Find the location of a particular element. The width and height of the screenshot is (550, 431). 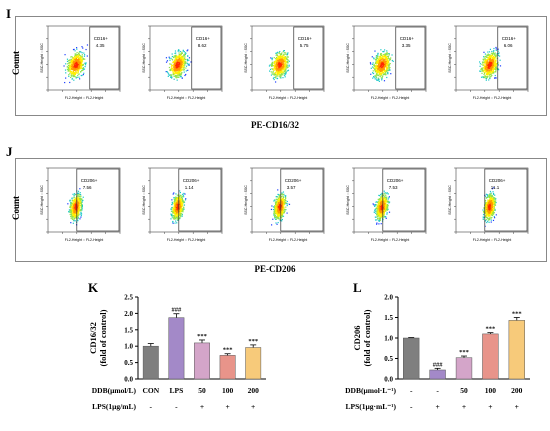

gate-value: 1.14 is located at coordinates (189, 187).